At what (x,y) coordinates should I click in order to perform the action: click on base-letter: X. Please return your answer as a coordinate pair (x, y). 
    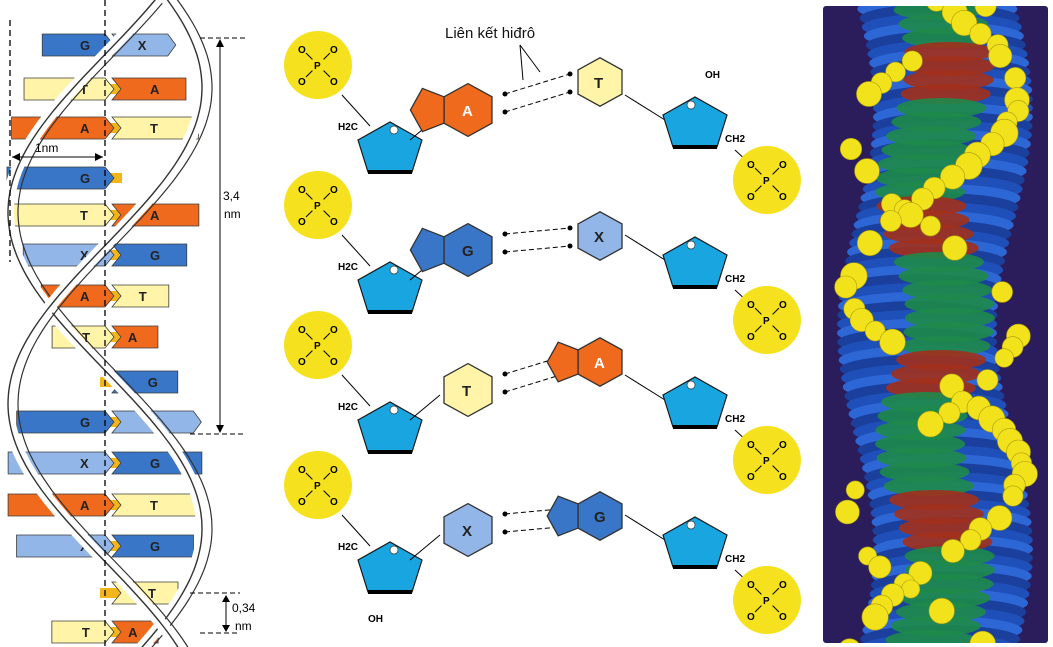
    Looking at the image, I should click on (467, 531).